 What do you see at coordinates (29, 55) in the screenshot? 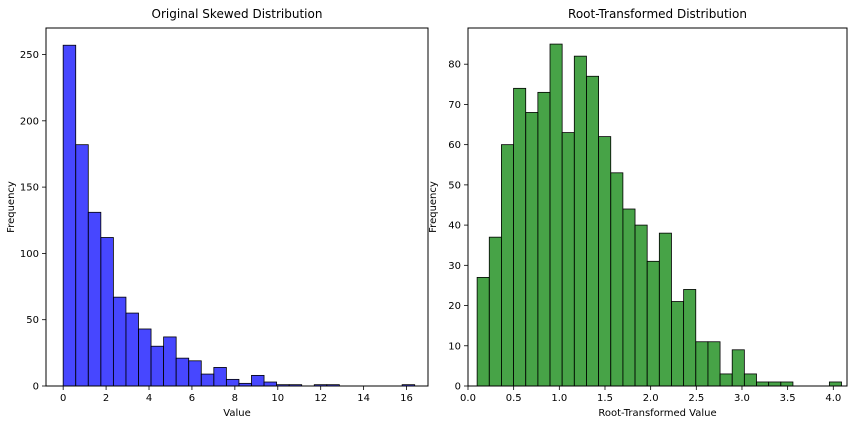
I see `y-tick-label: 250` at bounding box center [29, 55].